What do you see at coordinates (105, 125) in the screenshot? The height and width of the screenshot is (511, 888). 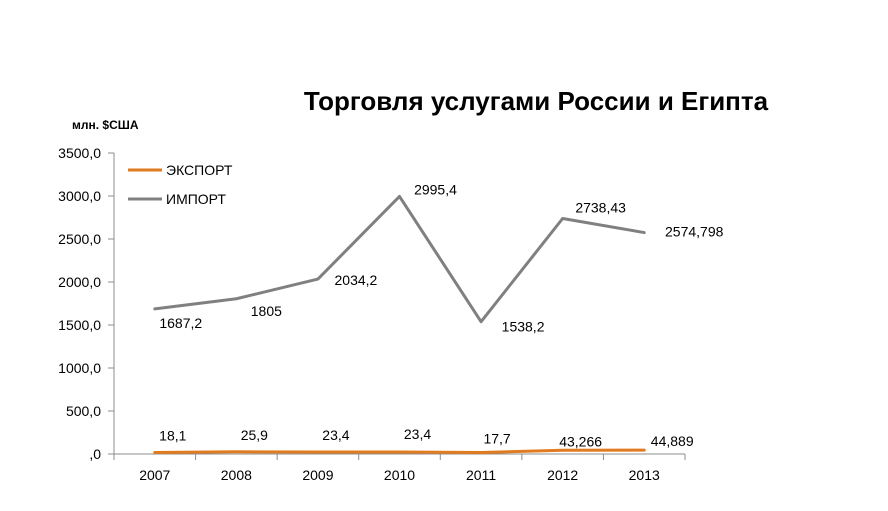 I see `y-axis-unit-label: млн. $США` at bounding box center [105, 125].